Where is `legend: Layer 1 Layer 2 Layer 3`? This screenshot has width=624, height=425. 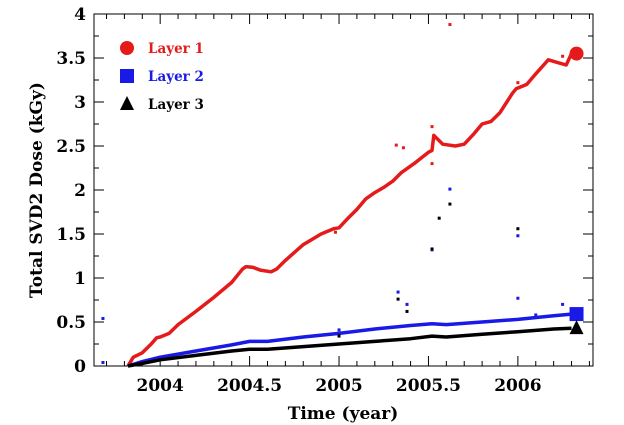 legend: Layer 1 Layer 2 Layer 3 is located at coordinates (162, 77).